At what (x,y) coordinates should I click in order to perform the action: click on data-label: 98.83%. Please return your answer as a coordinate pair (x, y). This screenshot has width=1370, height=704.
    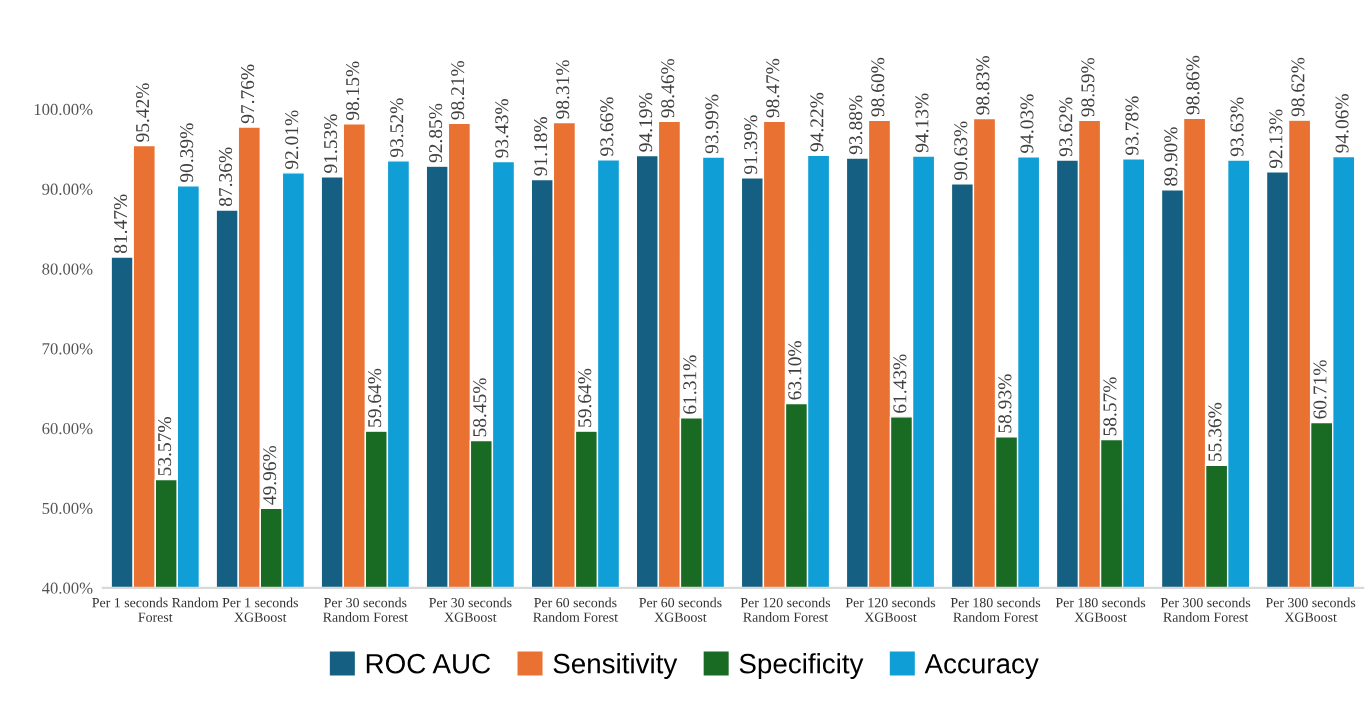
    Looking at the image, I should click on (983, 85).